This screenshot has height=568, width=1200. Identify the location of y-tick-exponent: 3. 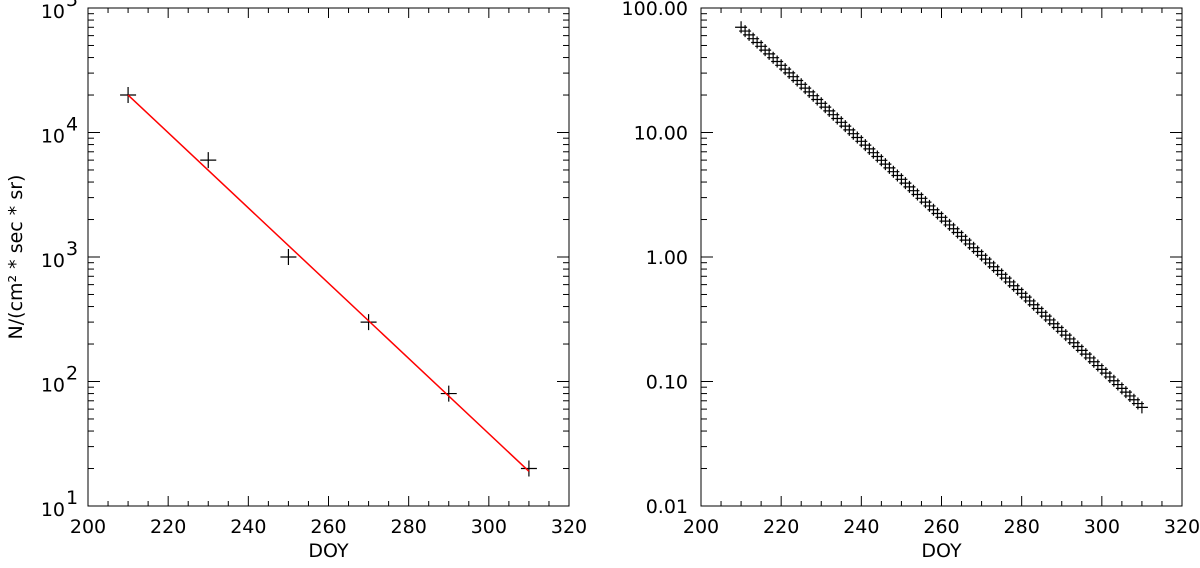
(72, 249).